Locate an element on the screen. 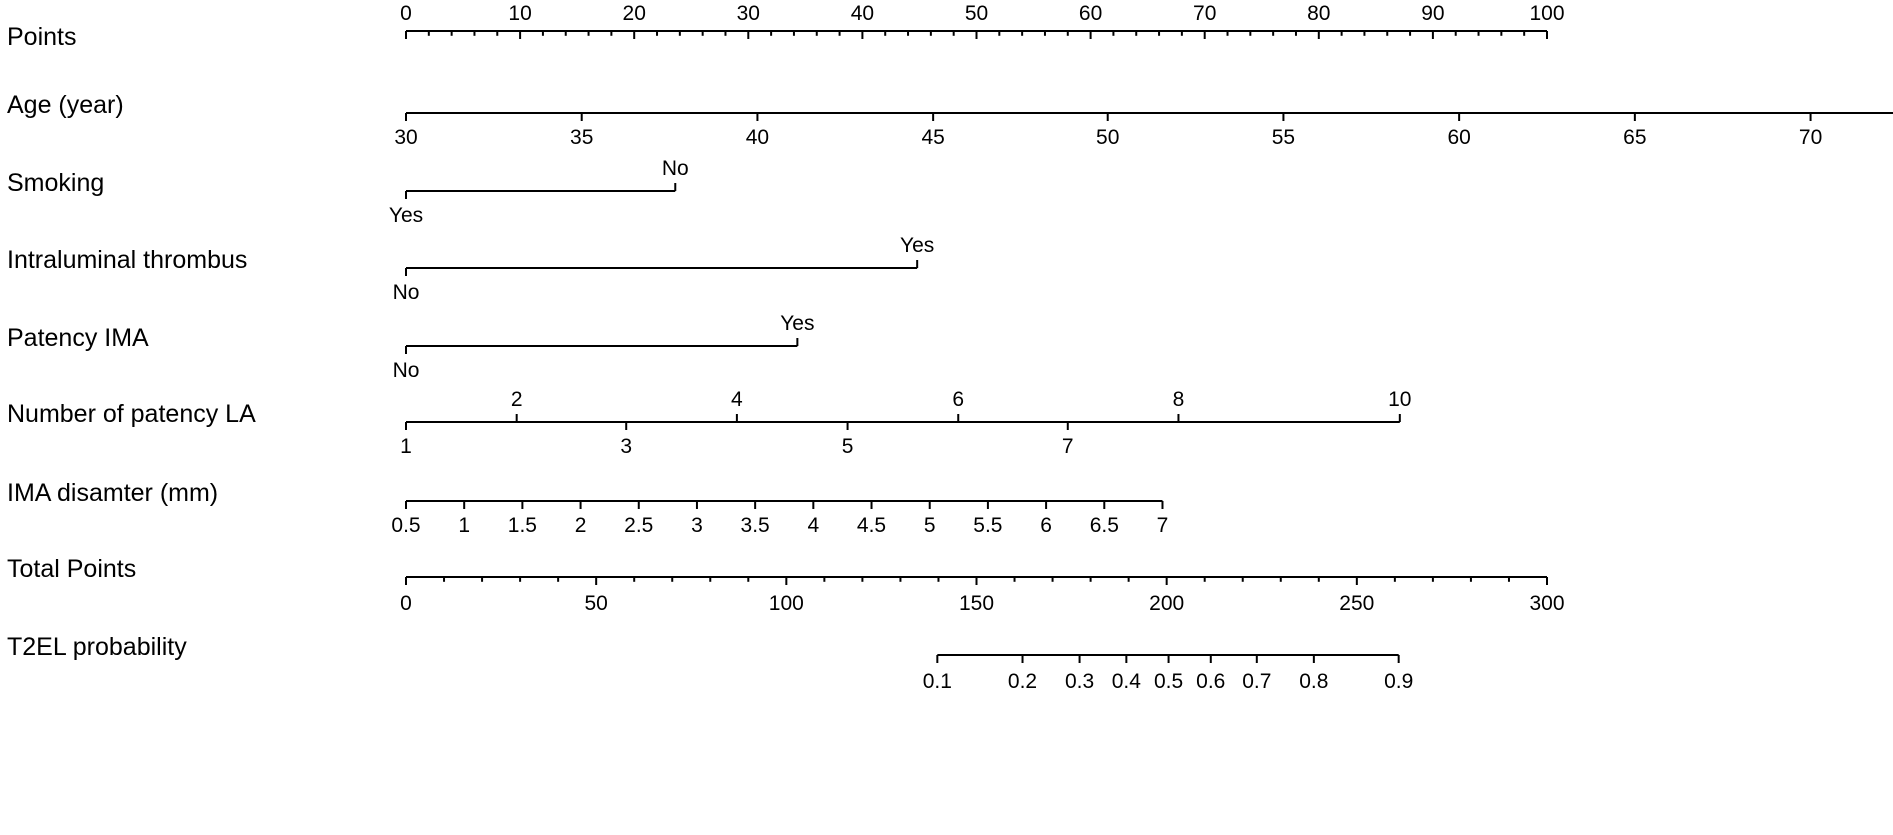 The height and width of the screenshot is (835, 1893). tick-label: 30 is located at coordinates (748, 13).